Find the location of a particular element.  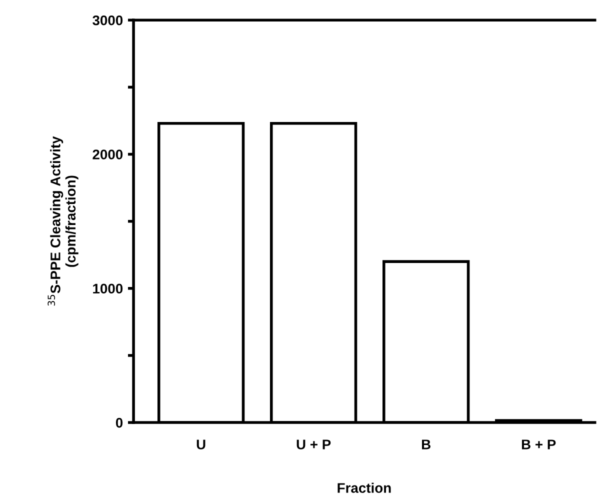

y-tick-label: 3000 is located at coordinates (107, 20).